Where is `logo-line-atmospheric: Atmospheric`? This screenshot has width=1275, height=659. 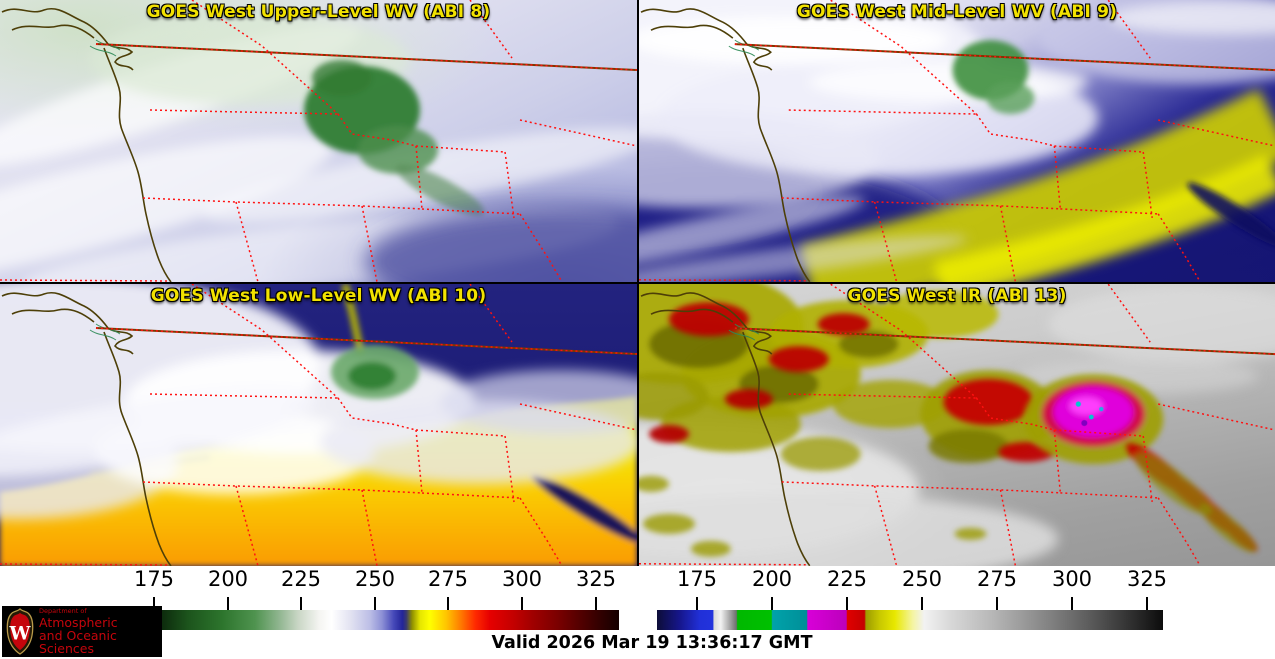 logo-line-atmospheric: Atmospheric is located at coordinates (78, 622).